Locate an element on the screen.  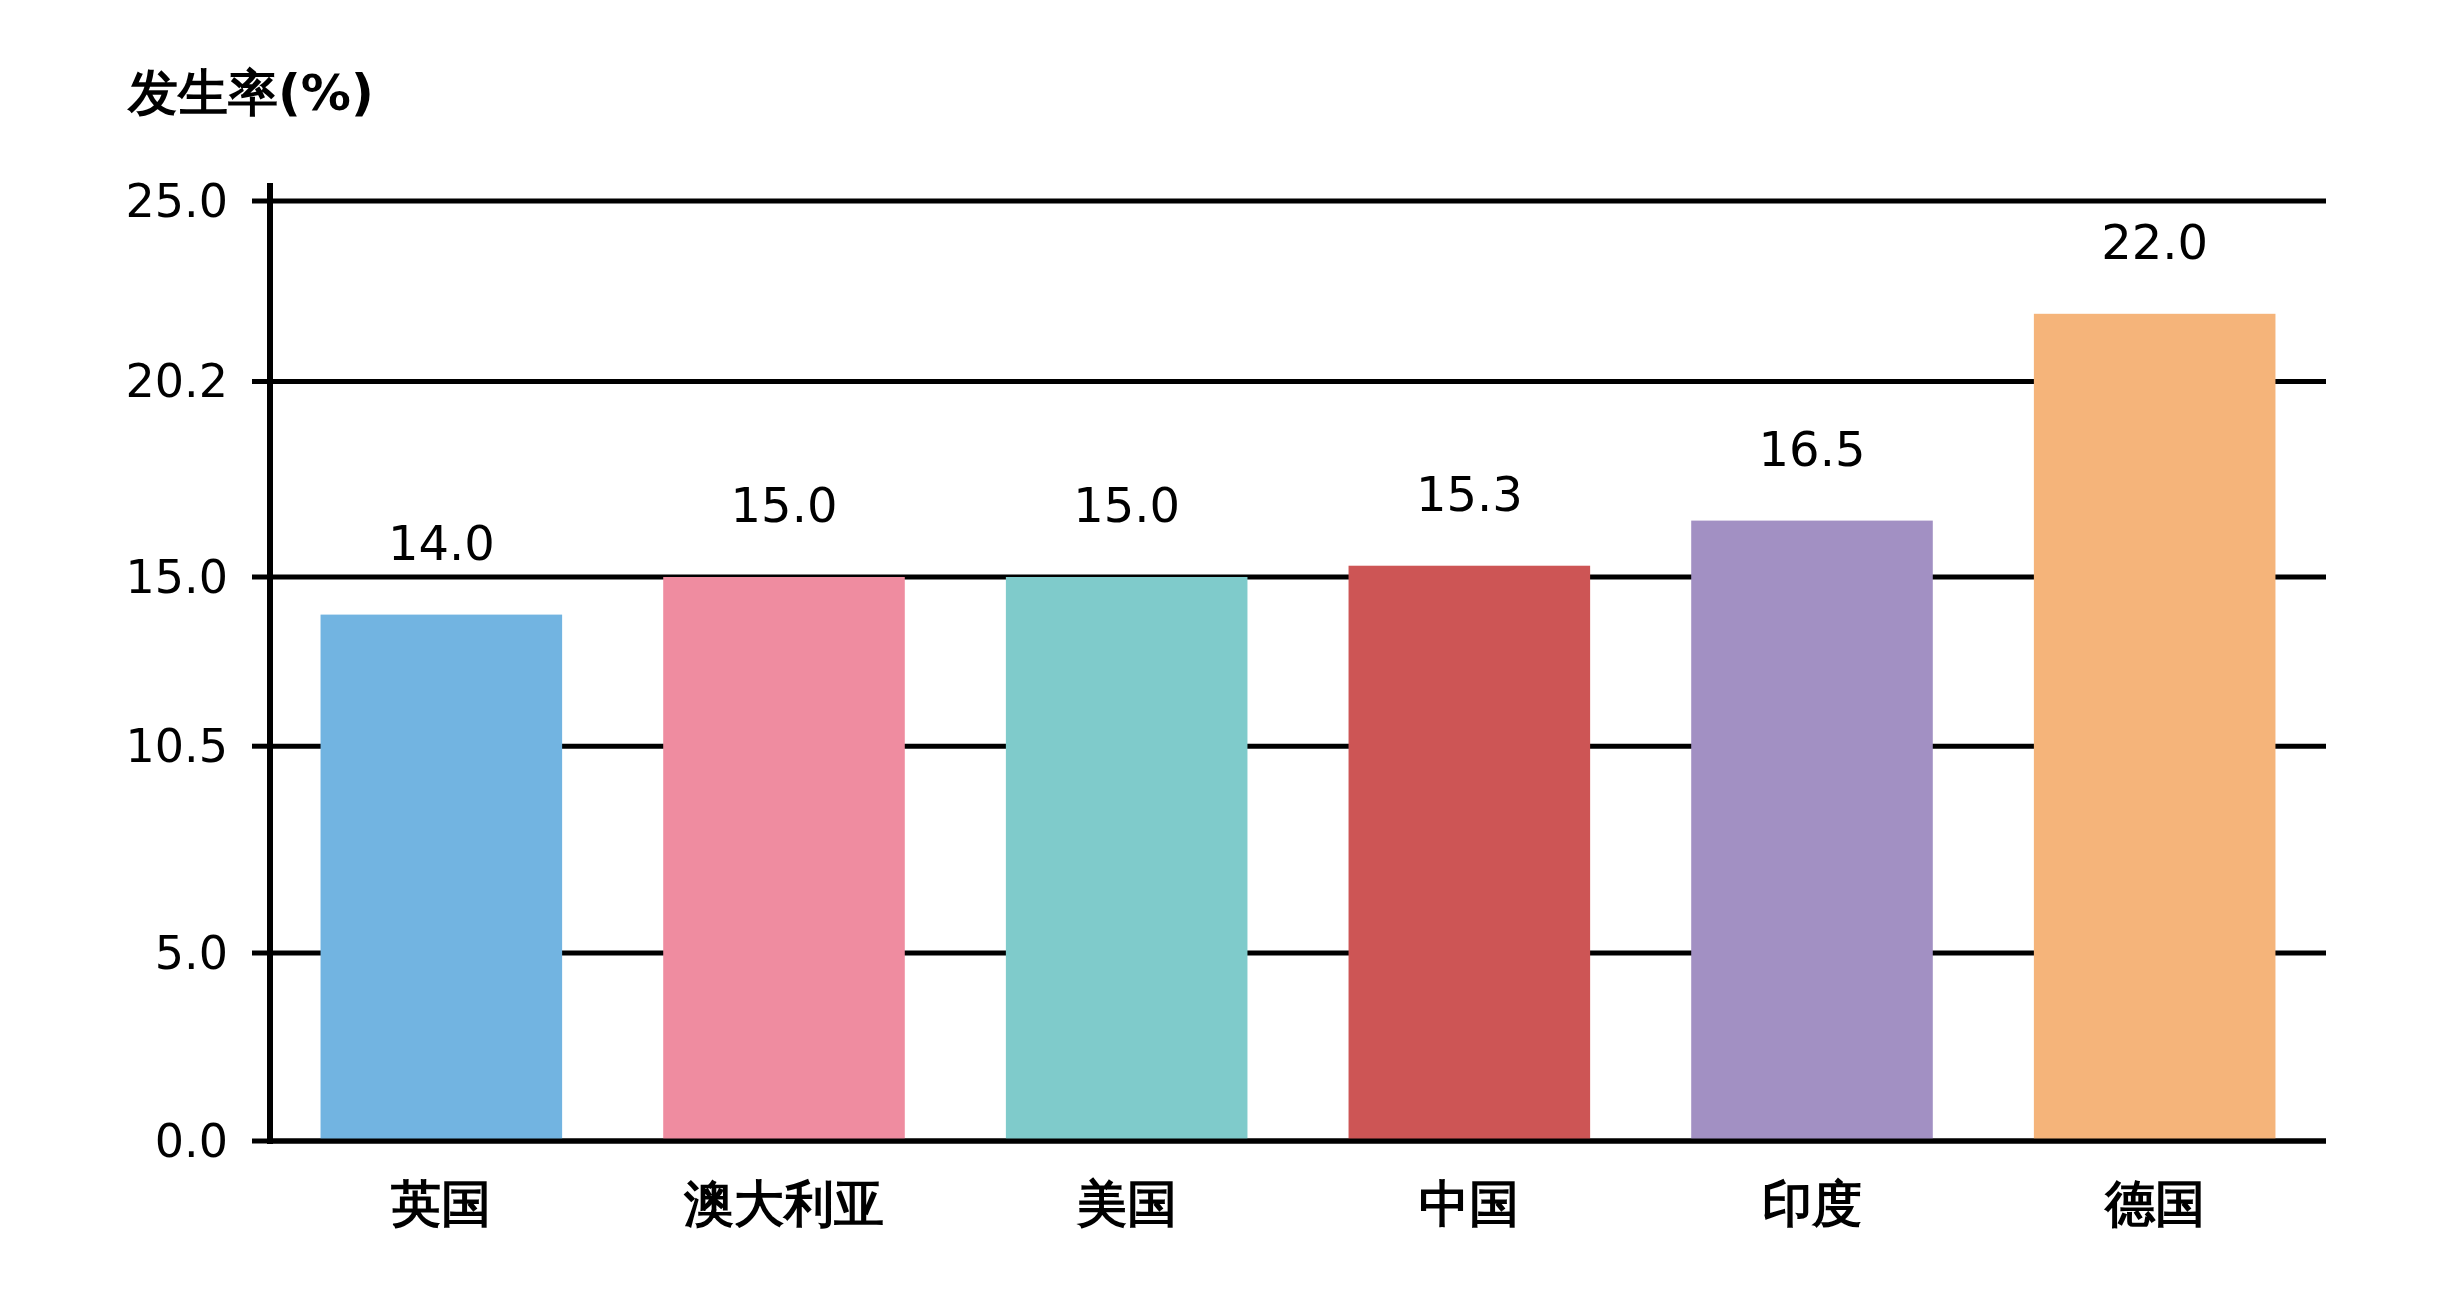
data-label: 15.3 is located at coordinates (1469, 493).